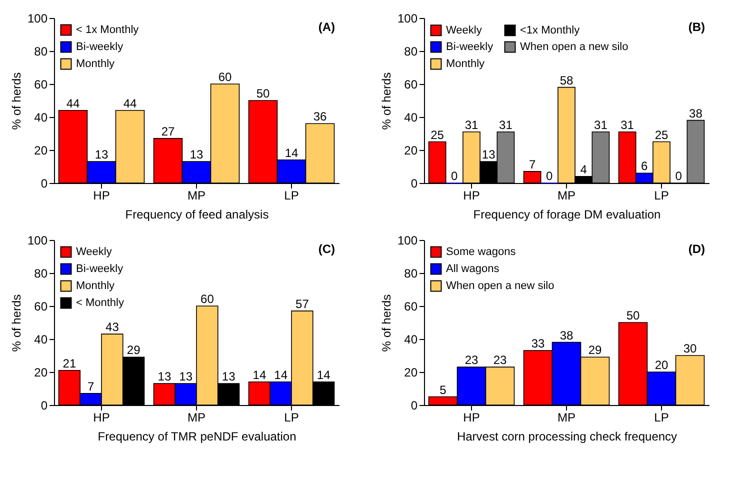 Image resolution: width=752 pixels, height=479 pixels. What do you see at coordinates (574, 47) in the screenshot?
I see `legend-label: When open a new silo` at bounding box center [574, 47].